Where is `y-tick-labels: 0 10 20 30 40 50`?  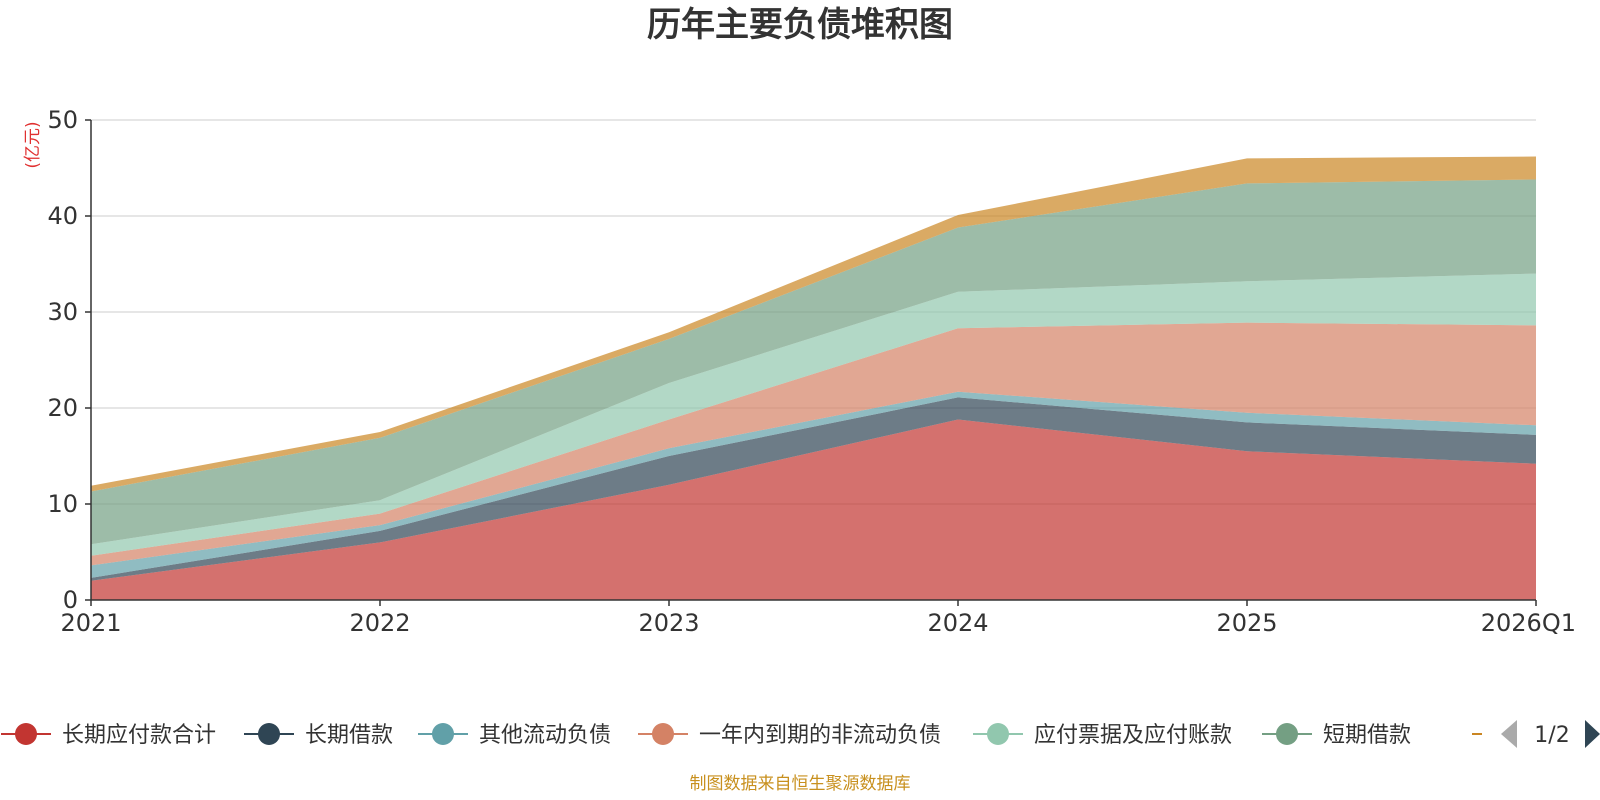 y-tick-labels: 0 10 20 30 40 50 is located at coordinates (62, 360).